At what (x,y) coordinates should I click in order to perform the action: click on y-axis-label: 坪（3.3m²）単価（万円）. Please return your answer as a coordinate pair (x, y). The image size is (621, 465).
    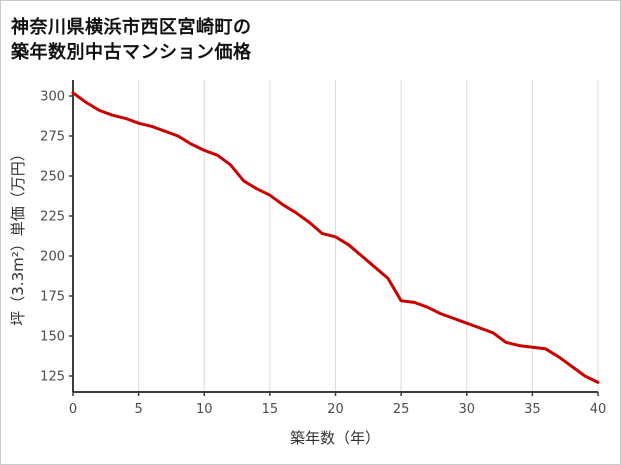
    Looking at the image, I should click on (18, 236).